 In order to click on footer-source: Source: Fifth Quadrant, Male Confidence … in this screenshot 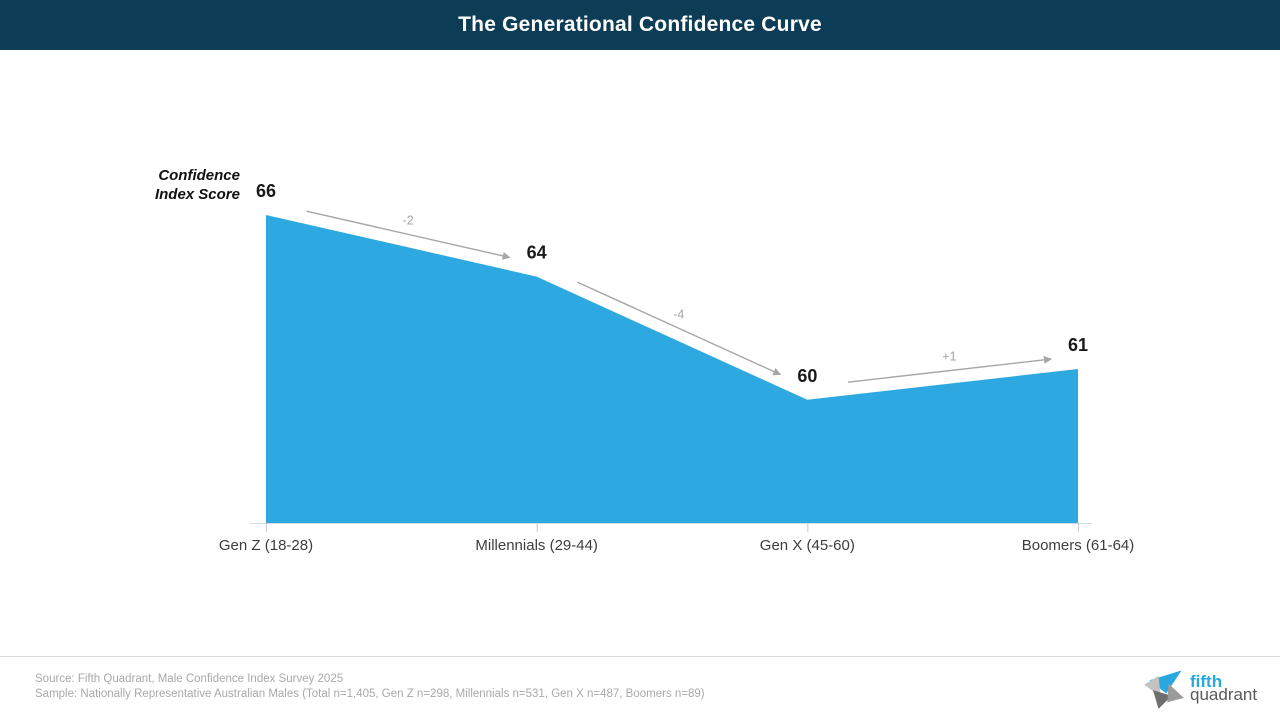, I will do `click(189, 679)`.